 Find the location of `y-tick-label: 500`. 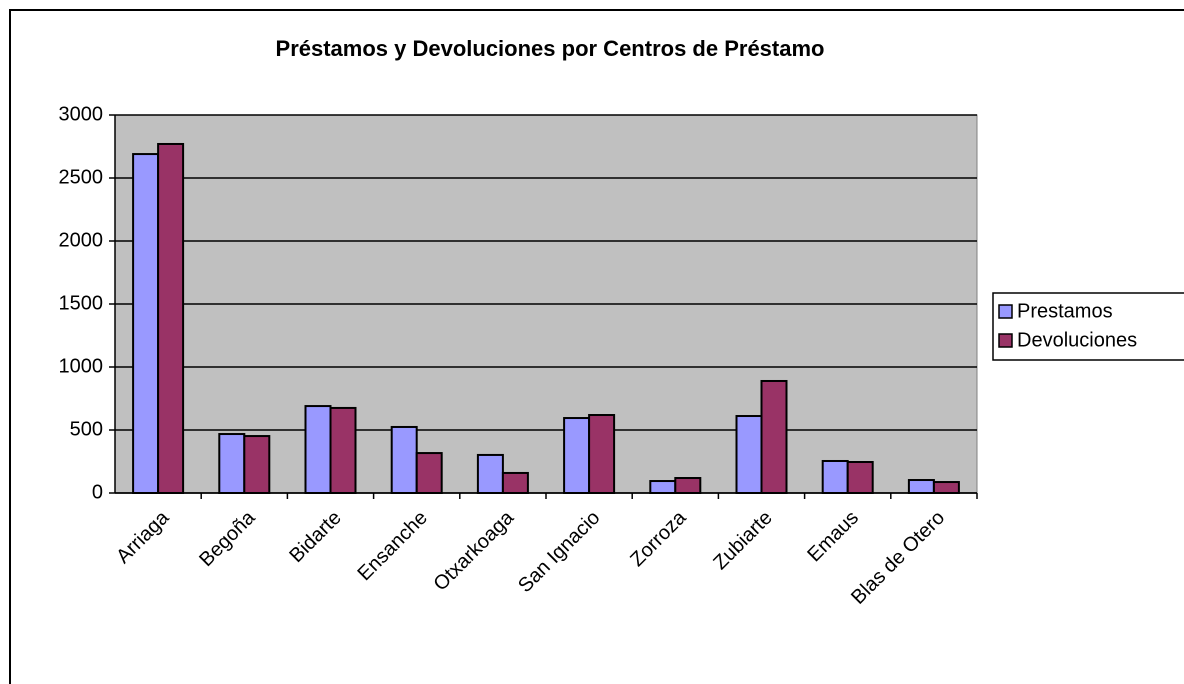

y-tick-label: 500 is located at coordinates (86, 429).